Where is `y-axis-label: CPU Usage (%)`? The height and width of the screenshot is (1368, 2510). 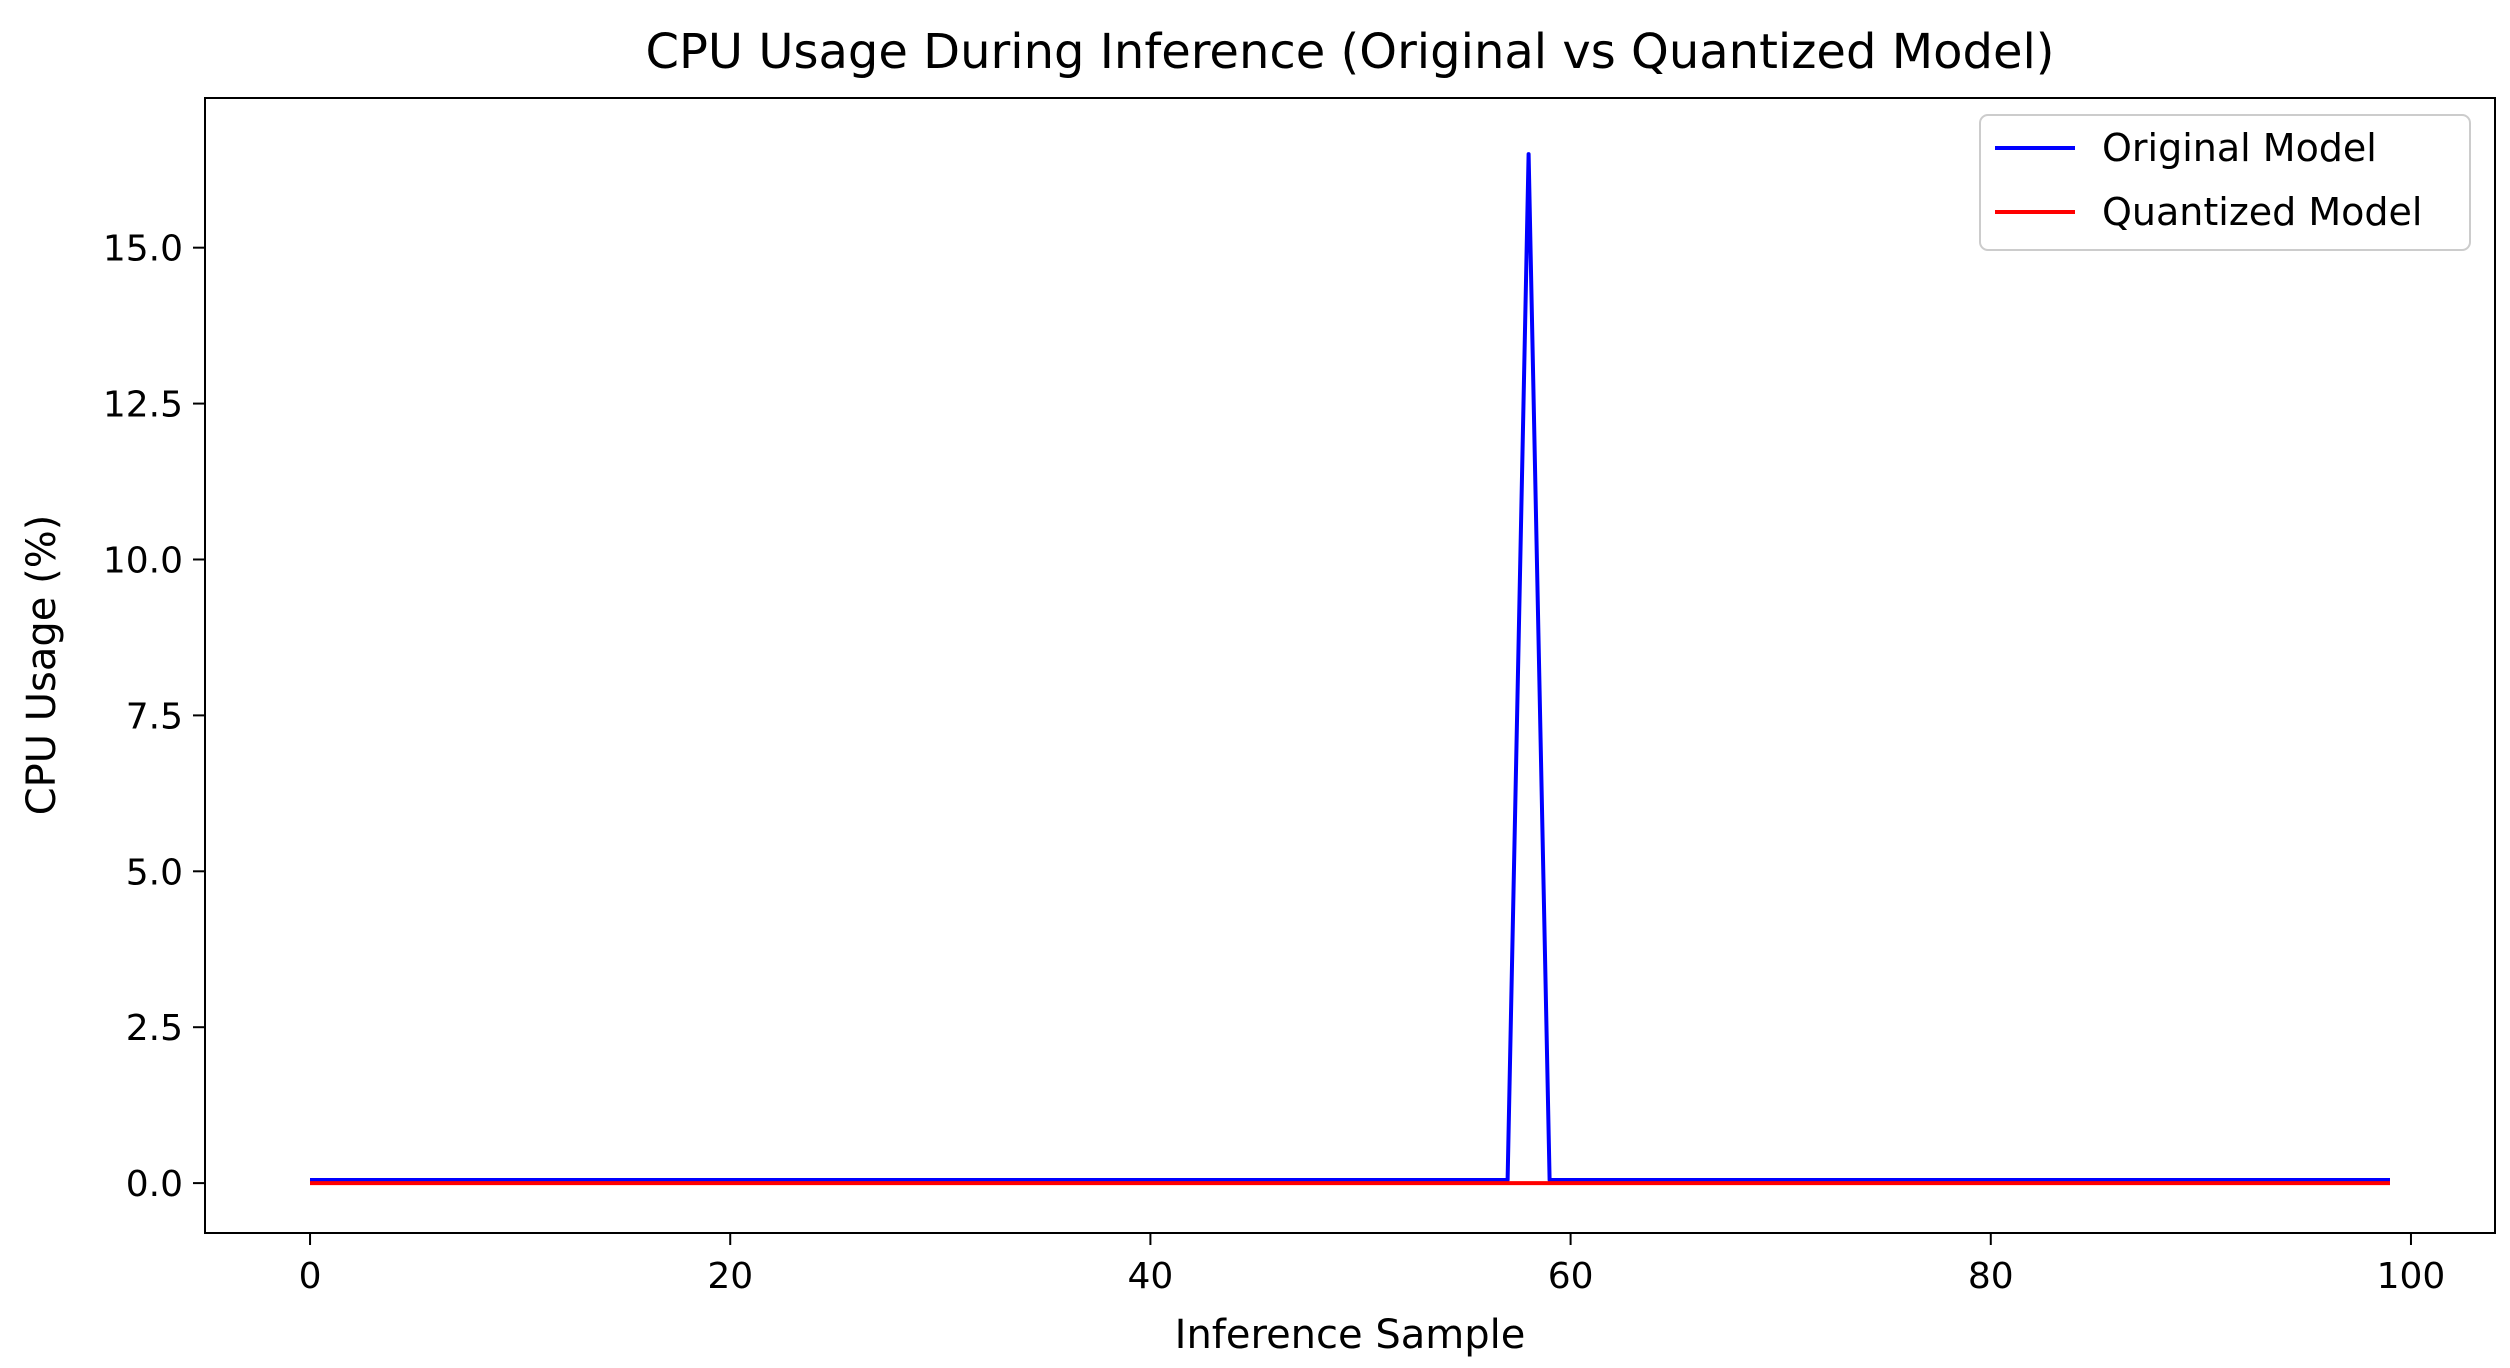
y-axis-label: CPU Usage (%) is located at coordinates (42, 665).